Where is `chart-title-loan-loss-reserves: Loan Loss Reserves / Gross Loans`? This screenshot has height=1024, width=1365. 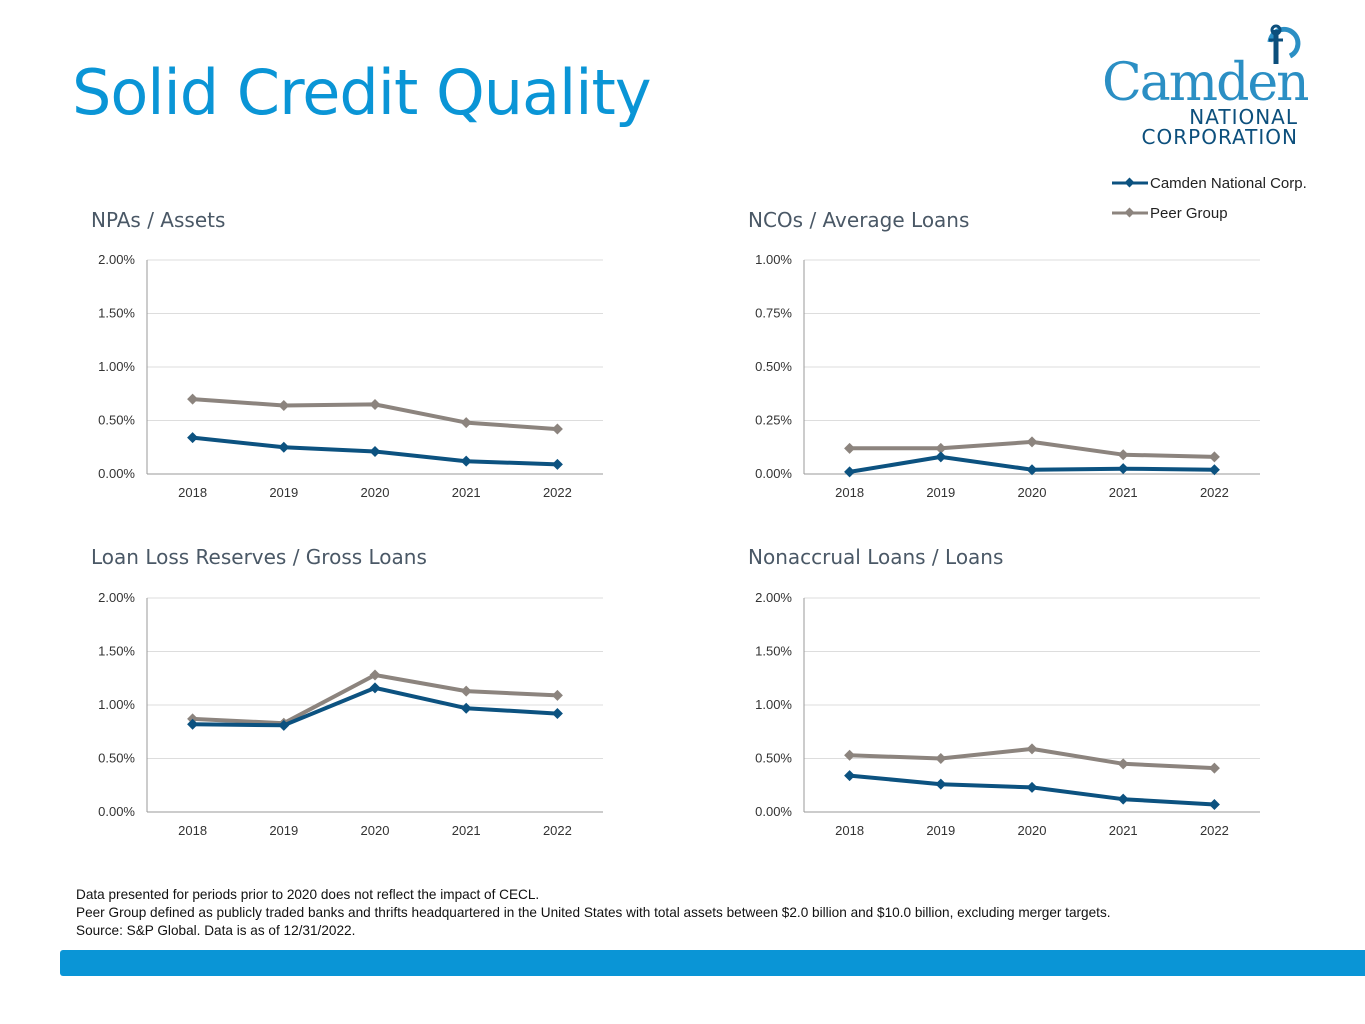 chart-title-loan-loss-reserves: Loan Loss Reserves / Gross Loans is located at coordinates (259, 557).